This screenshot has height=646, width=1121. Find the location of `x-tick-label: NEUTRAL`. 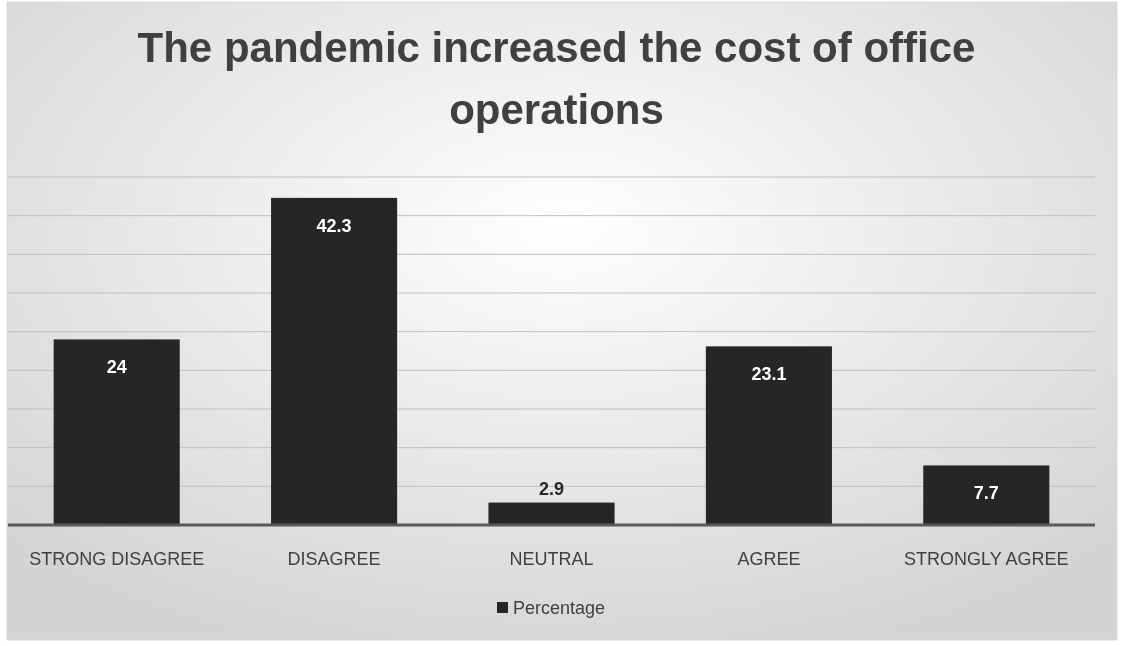

x-tick-label: NEUTRAL is located at coordinates (551, 559).